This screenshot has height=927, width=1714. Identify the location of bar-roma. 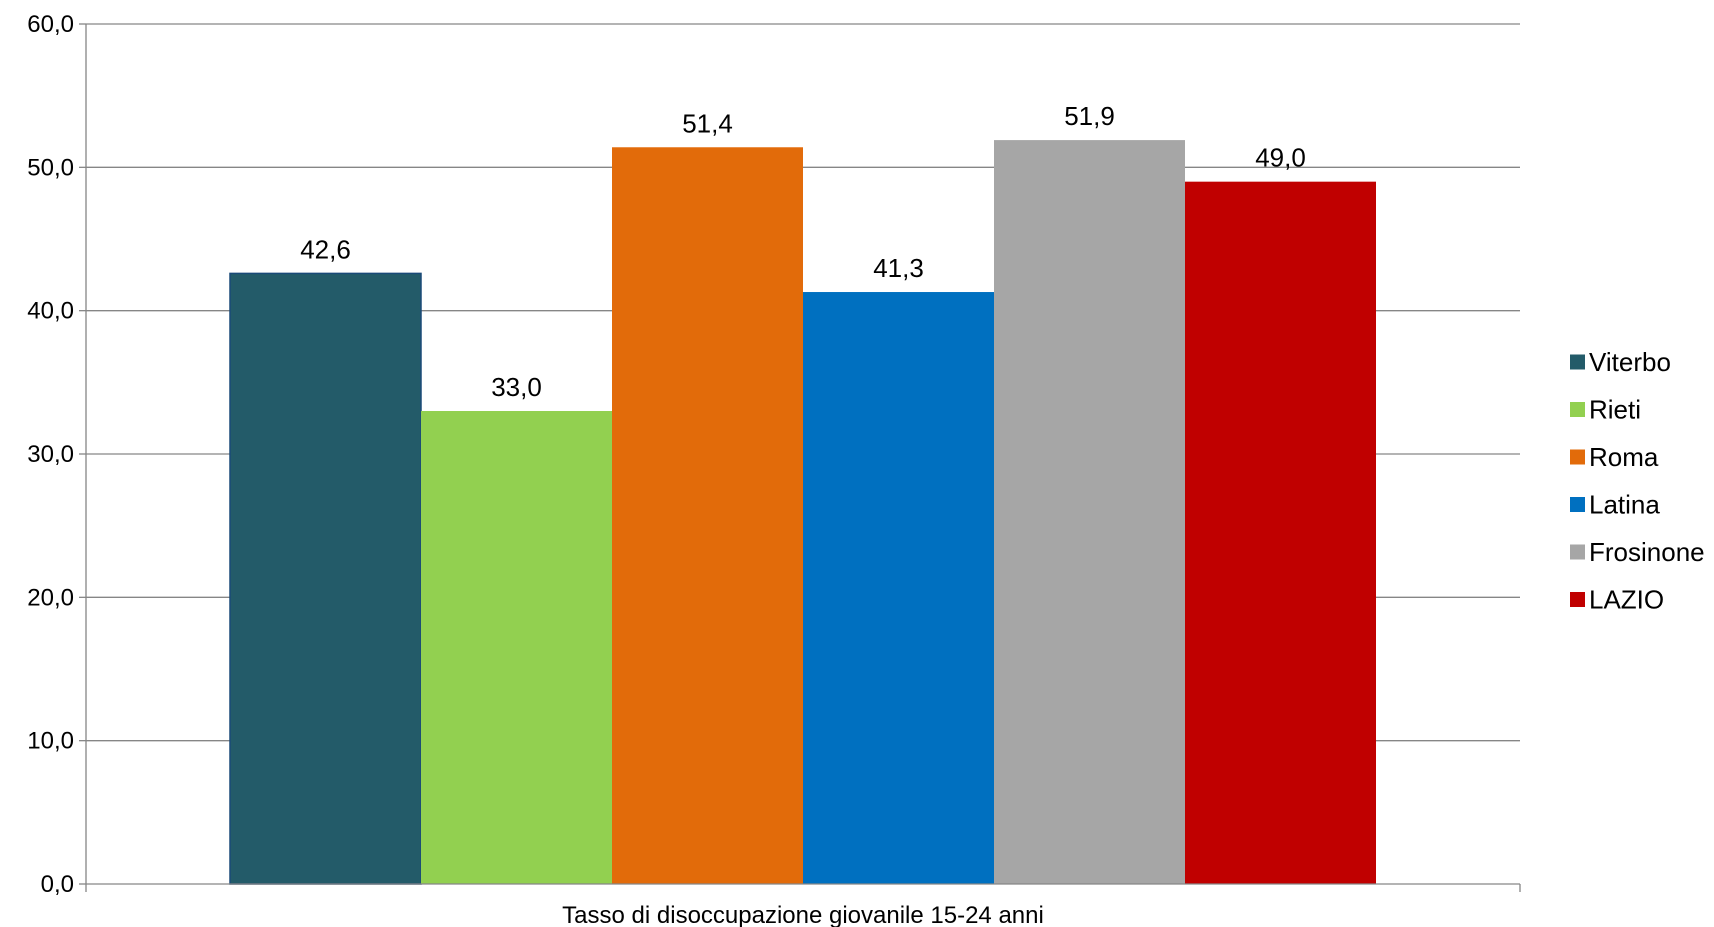
(707, 515).